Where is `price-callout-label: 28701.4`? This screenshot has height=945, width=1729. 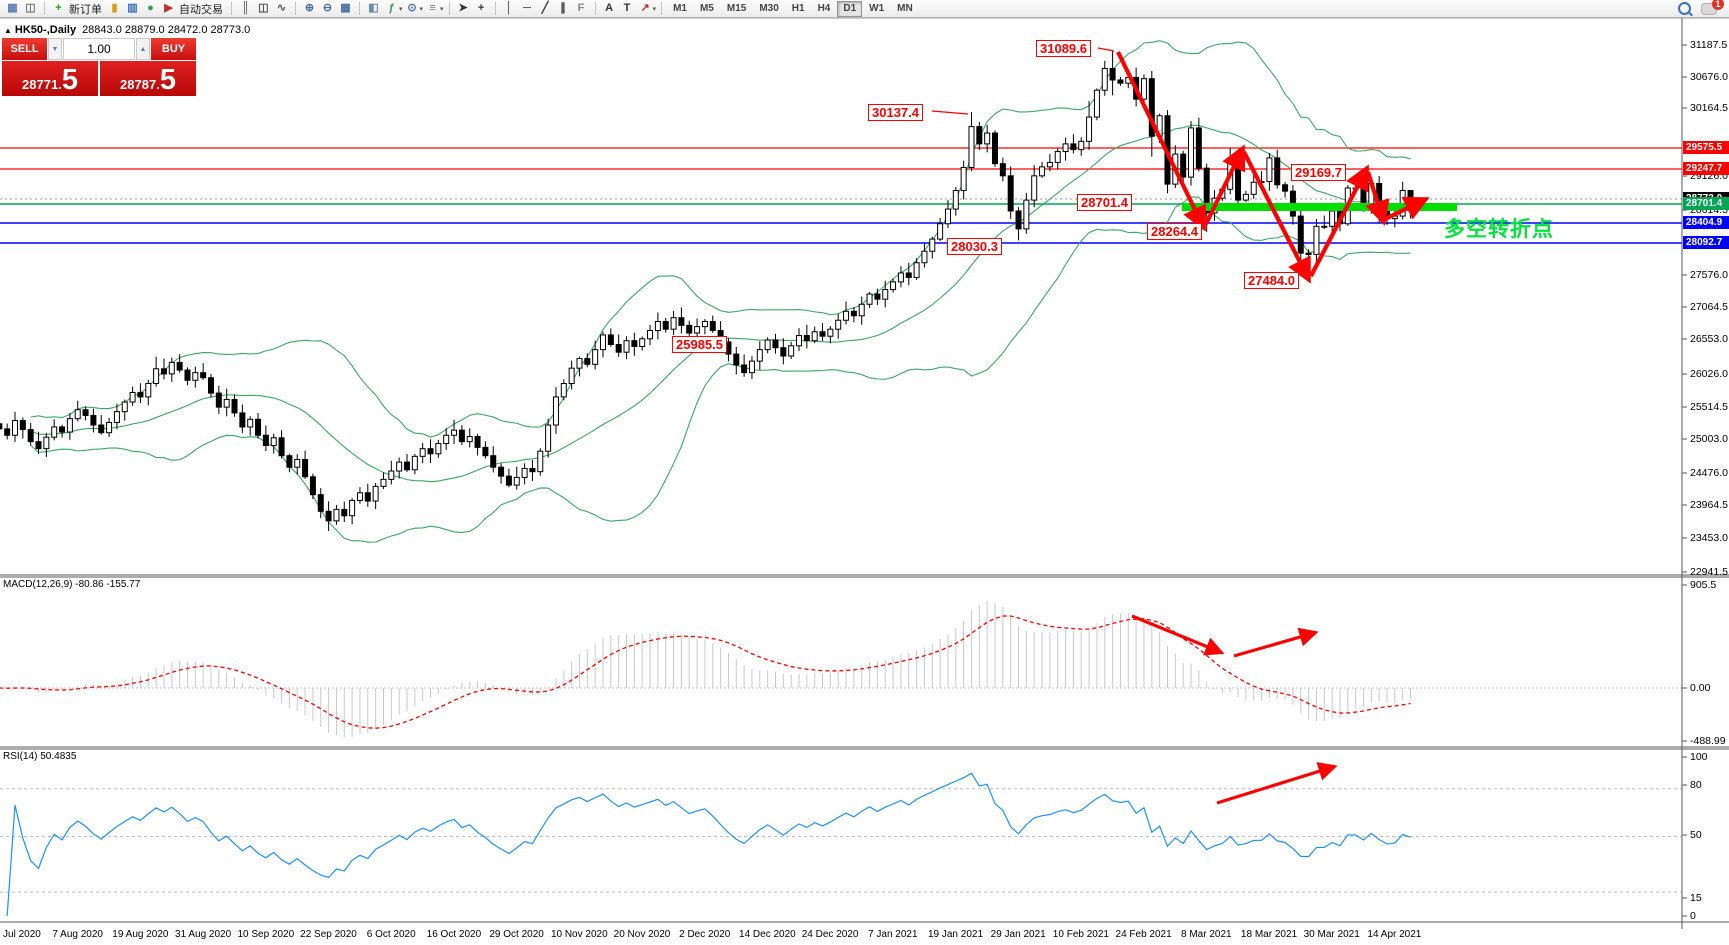
price-callout-label: 28701.4 is located at coordinates (1104, 202).